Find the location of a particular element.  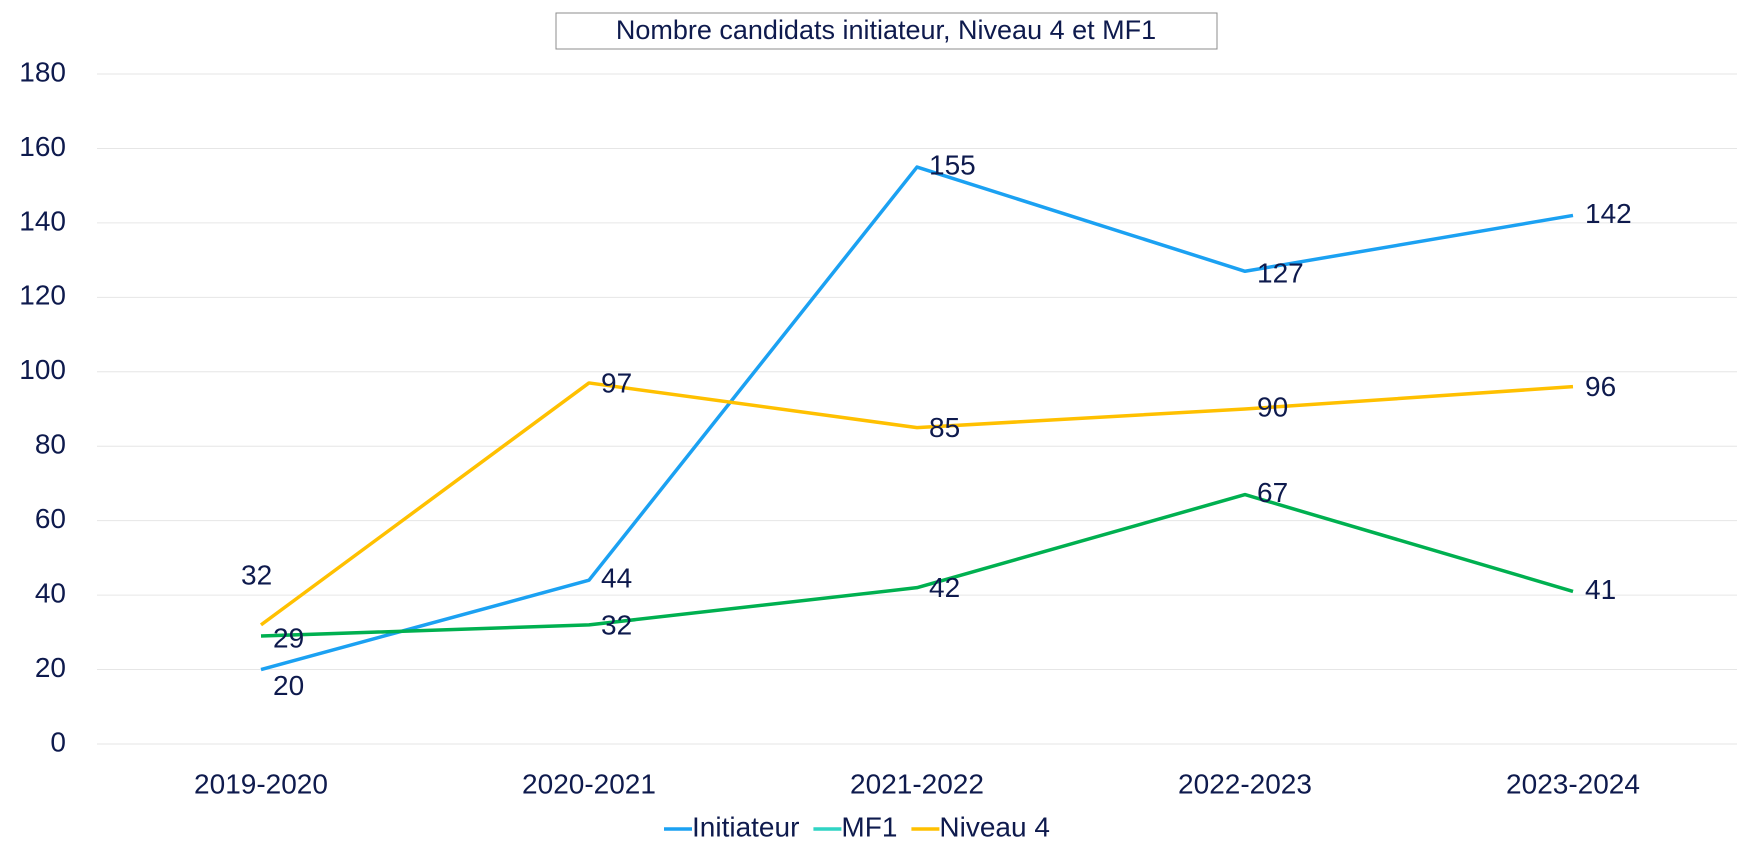

data-label: 42 is located at coordinates (944, 587).